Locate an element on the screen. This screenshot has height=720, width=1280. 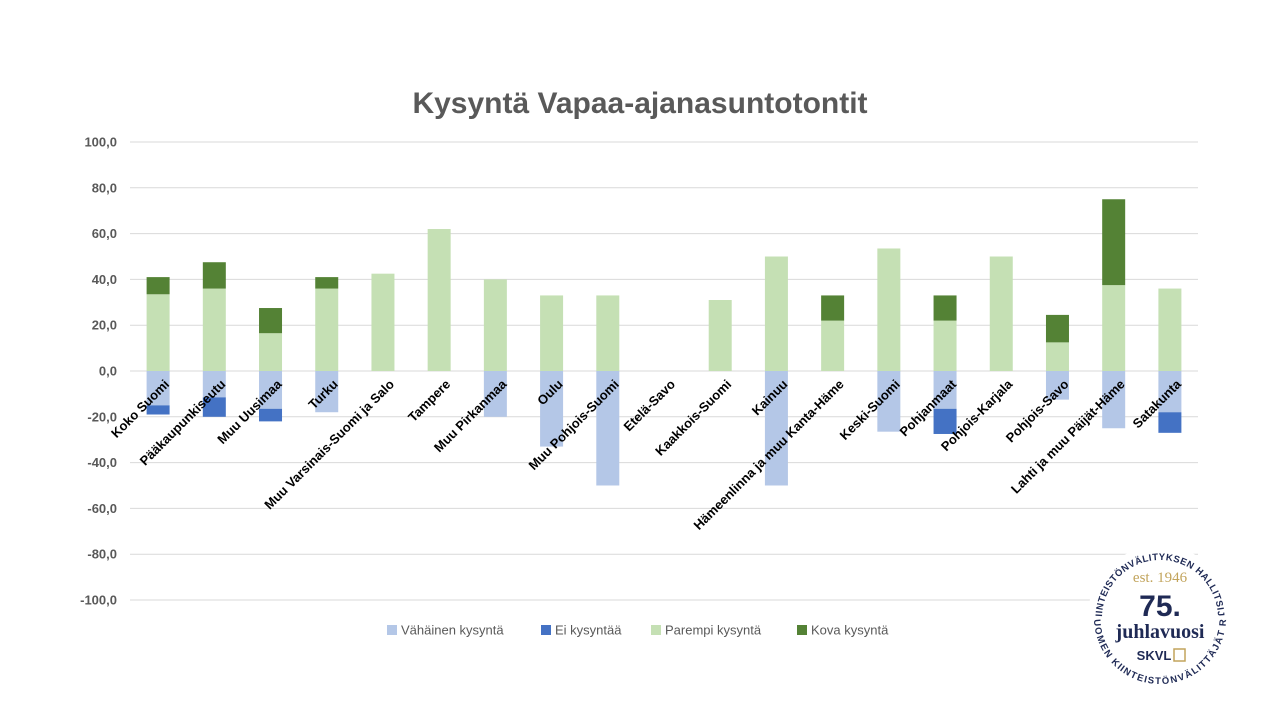
y-tick-label: -20,0 is located at coordinates (102, 416).